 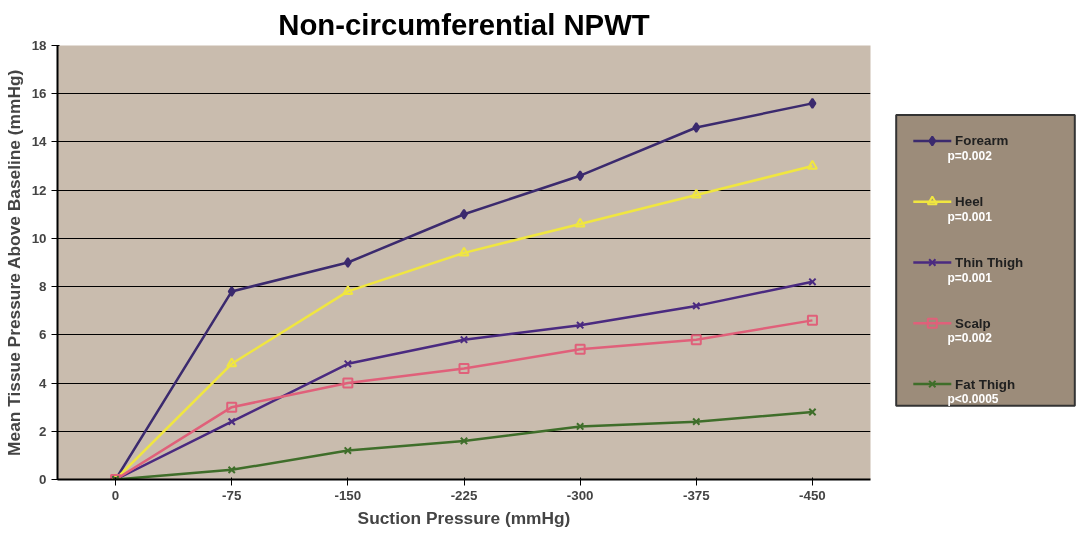 I want to click on y-tick-label: 2, so click(x=43, y=431).